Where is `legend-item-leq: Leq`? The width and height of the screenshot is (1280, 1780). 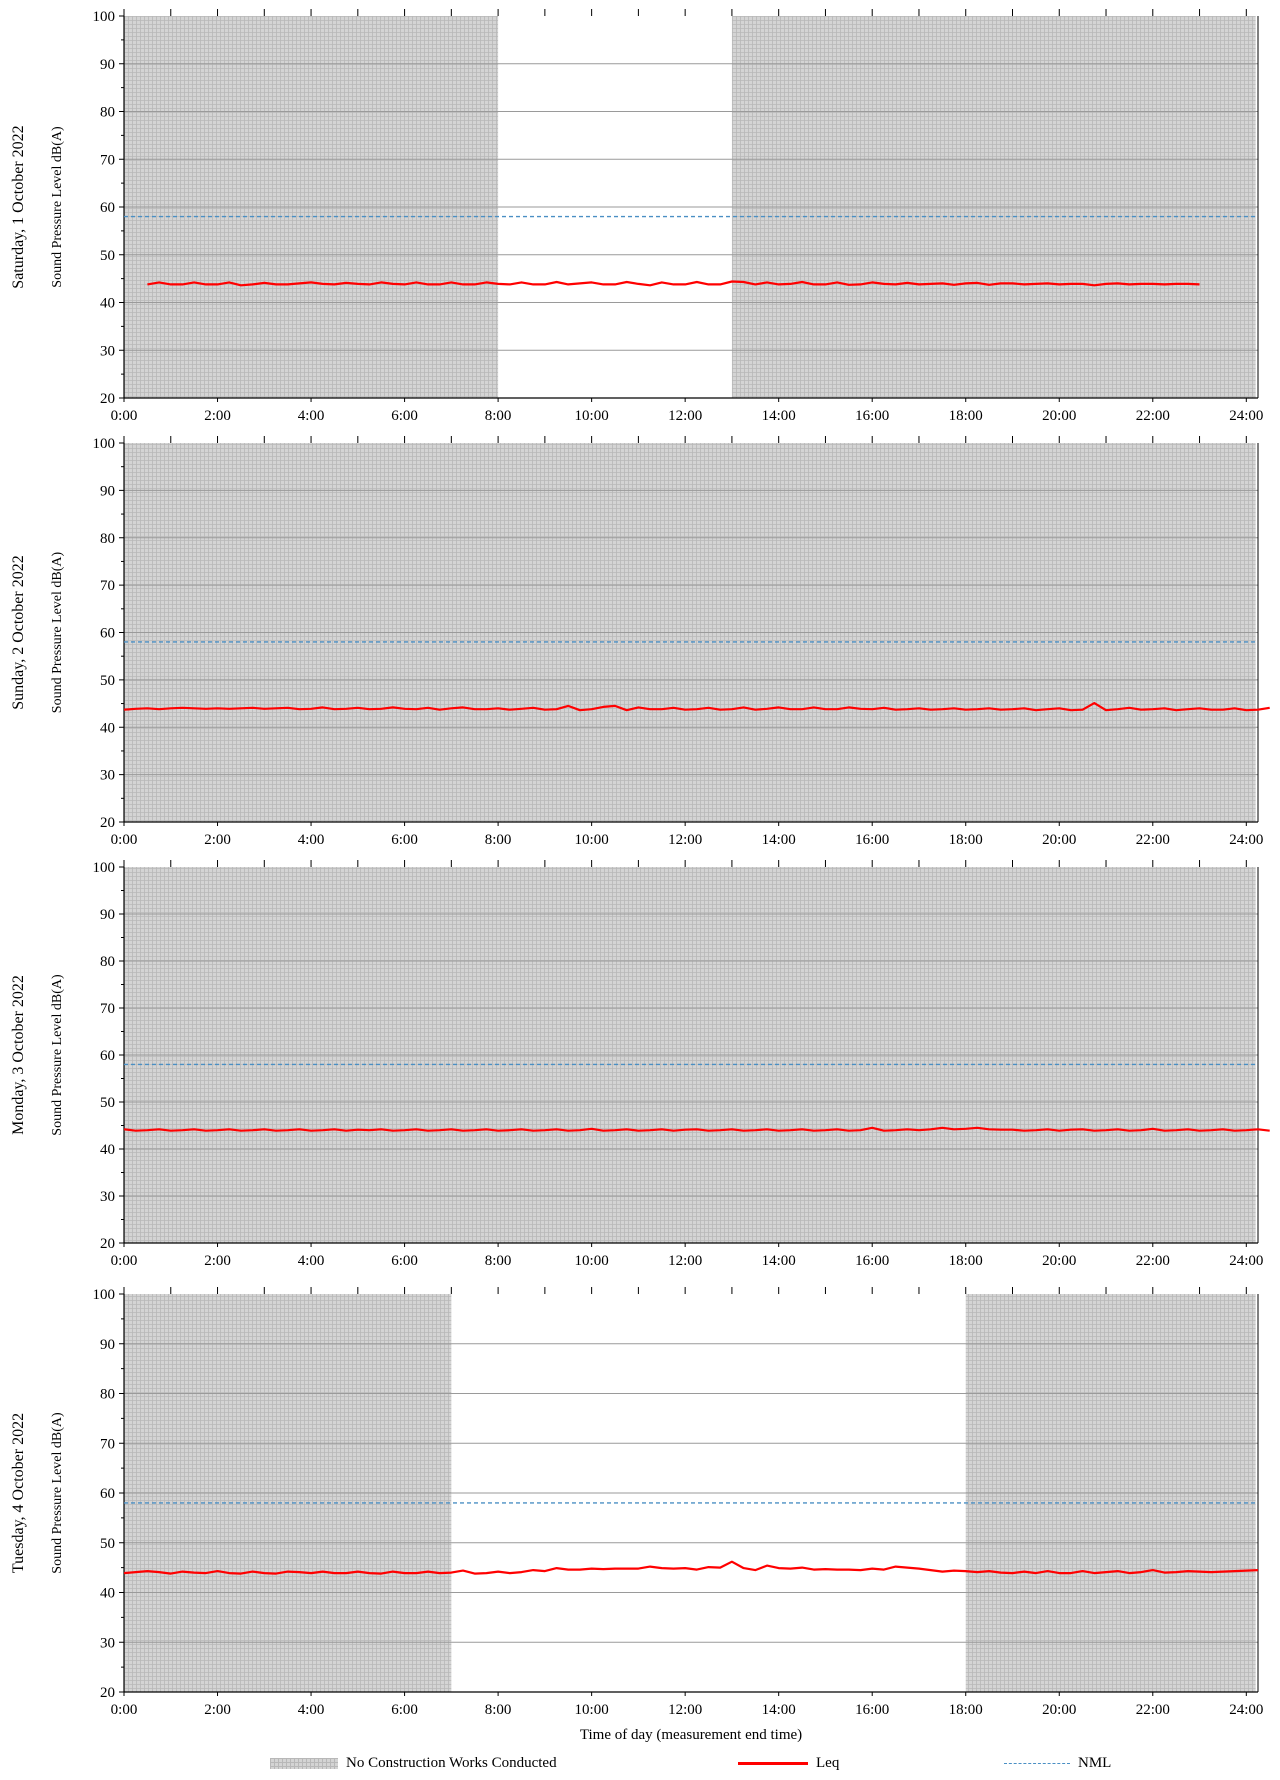
legend-item-leq: Leq is located at coordinates (788, 1763).